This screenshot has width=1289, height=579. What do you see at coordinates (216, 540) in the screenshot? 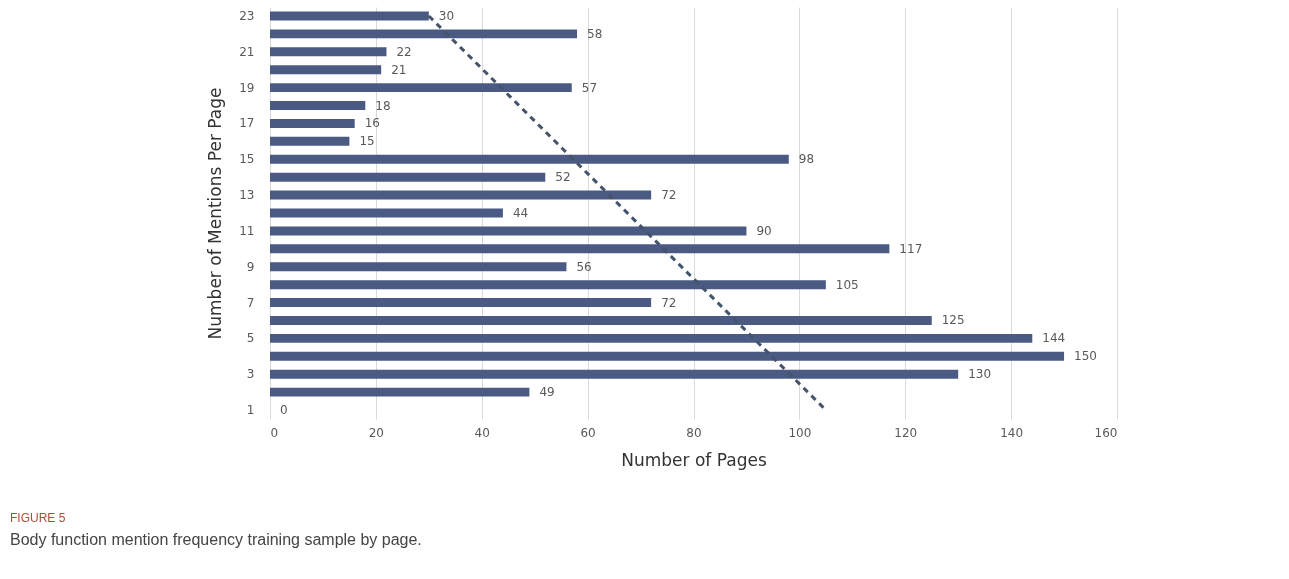
I see `text: Body function mention frequency training sample by page.` at bounding box center [216, 540].